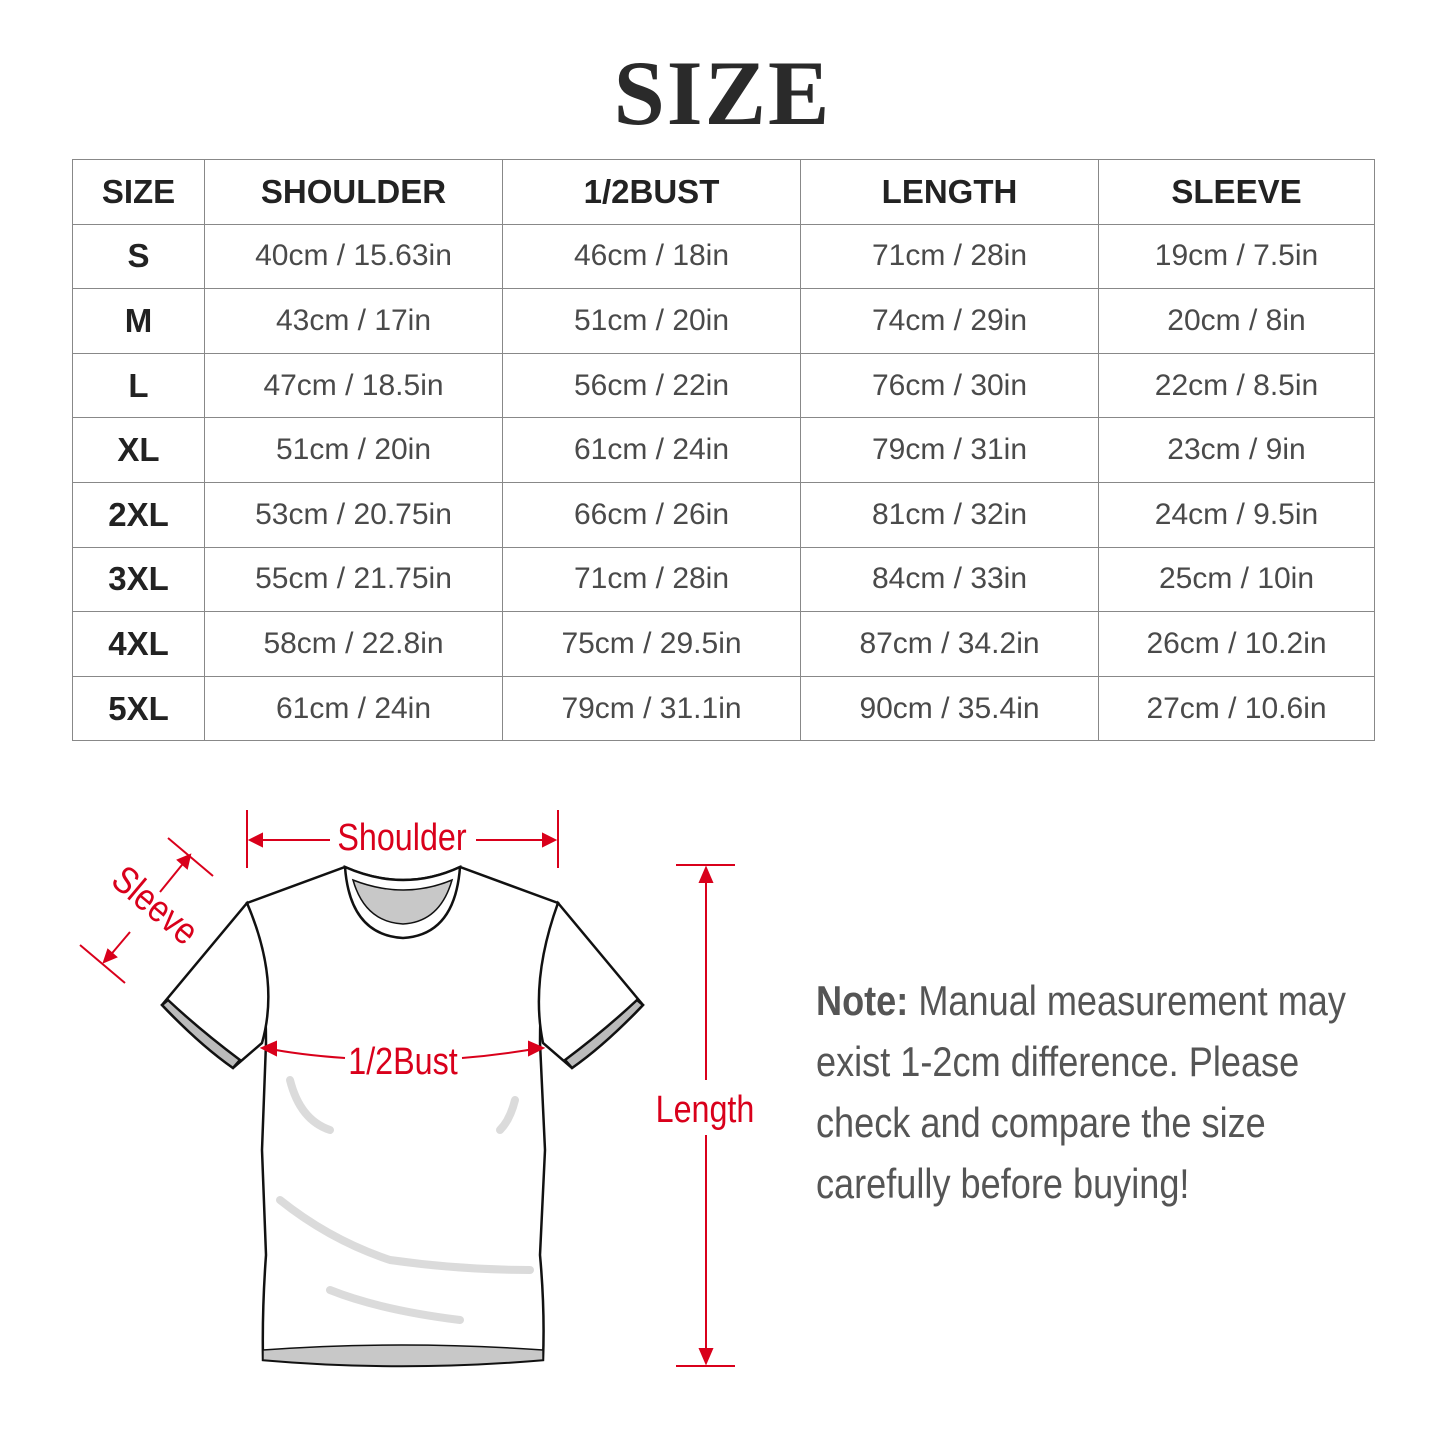 The height and width of the screenshot is (1445, 1445). I want to click on size-cell: M, so click(138, 321).